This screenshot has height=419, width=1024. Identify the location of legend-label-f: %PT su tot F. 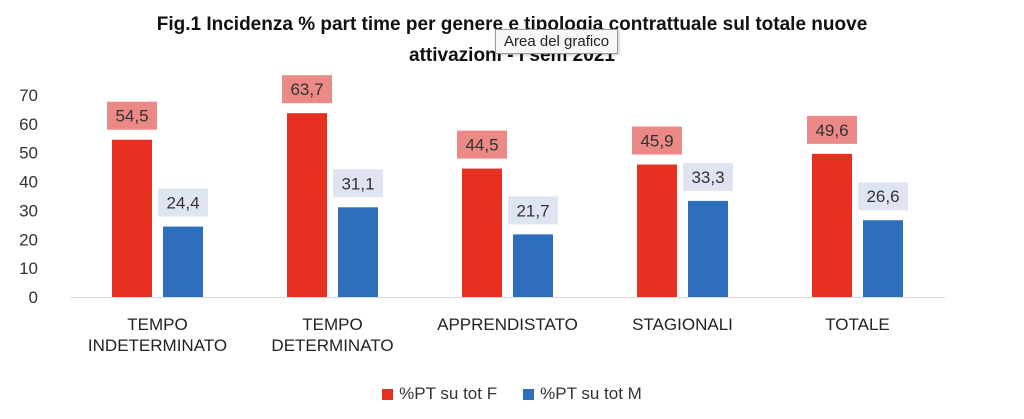
(448, 393).